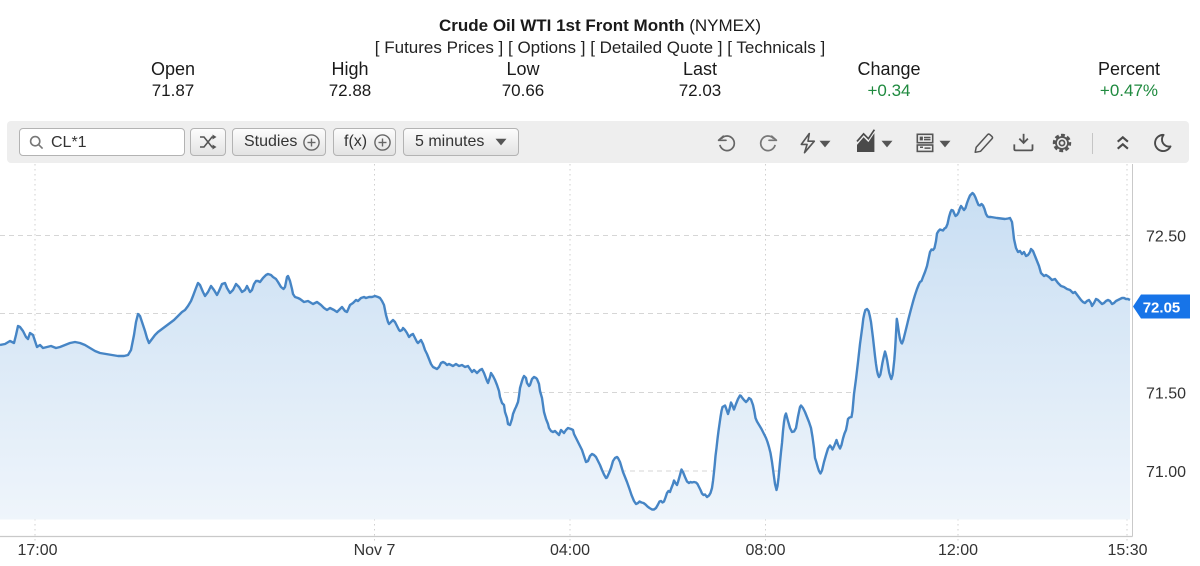  Describe the element at coordinates (570, 550) in the screenshot. I see `svg-text: 04:00` at that location.